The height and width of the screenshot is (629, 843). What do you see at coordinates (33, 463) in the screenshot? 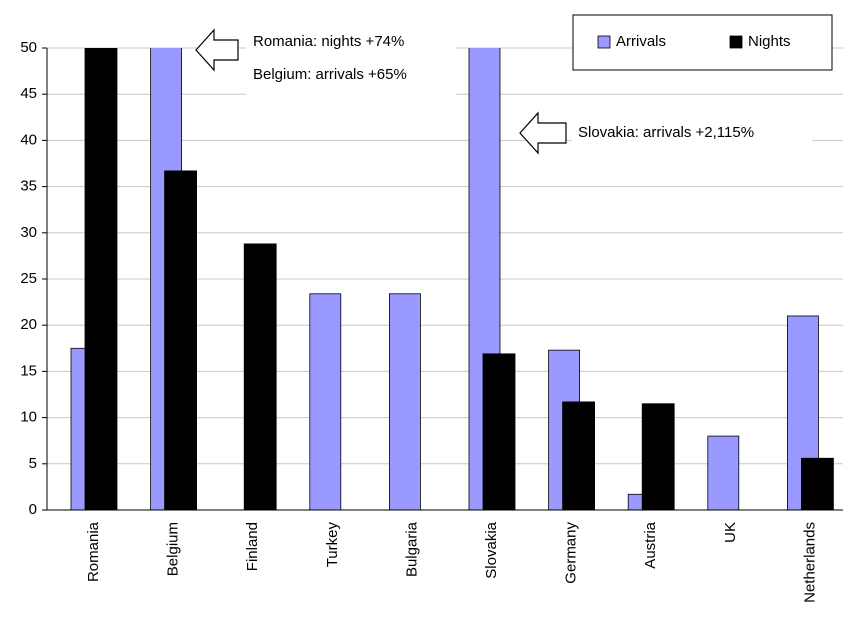
I see `y-tick-label: 5` at bounding box center [33, 463].